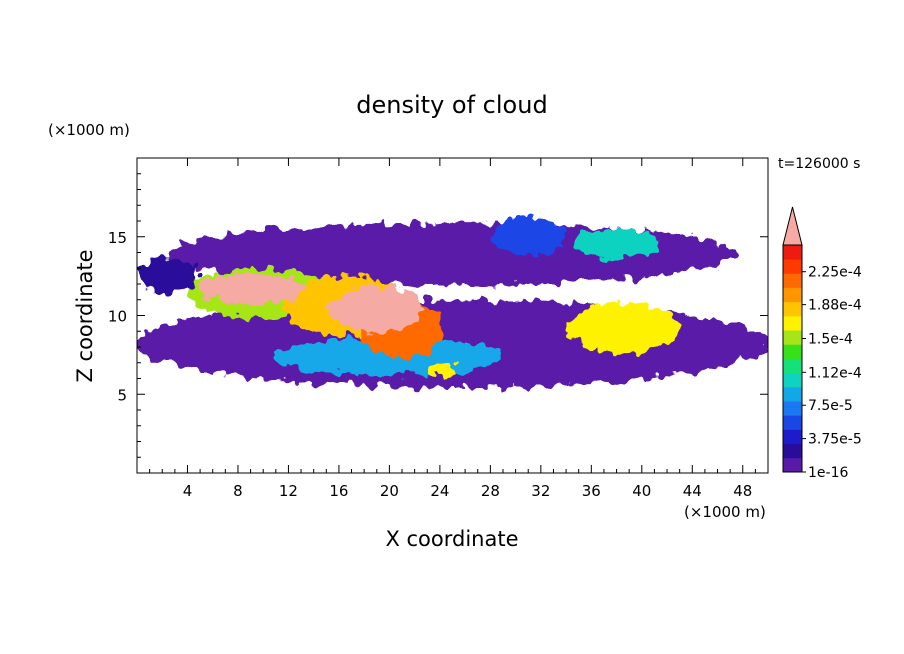 The width and height of the screenshot is (904, 654). Describe the element at coordinates (835, 373) in the screenshot. I see `colorbar-label: 1.12e-4` at that location.